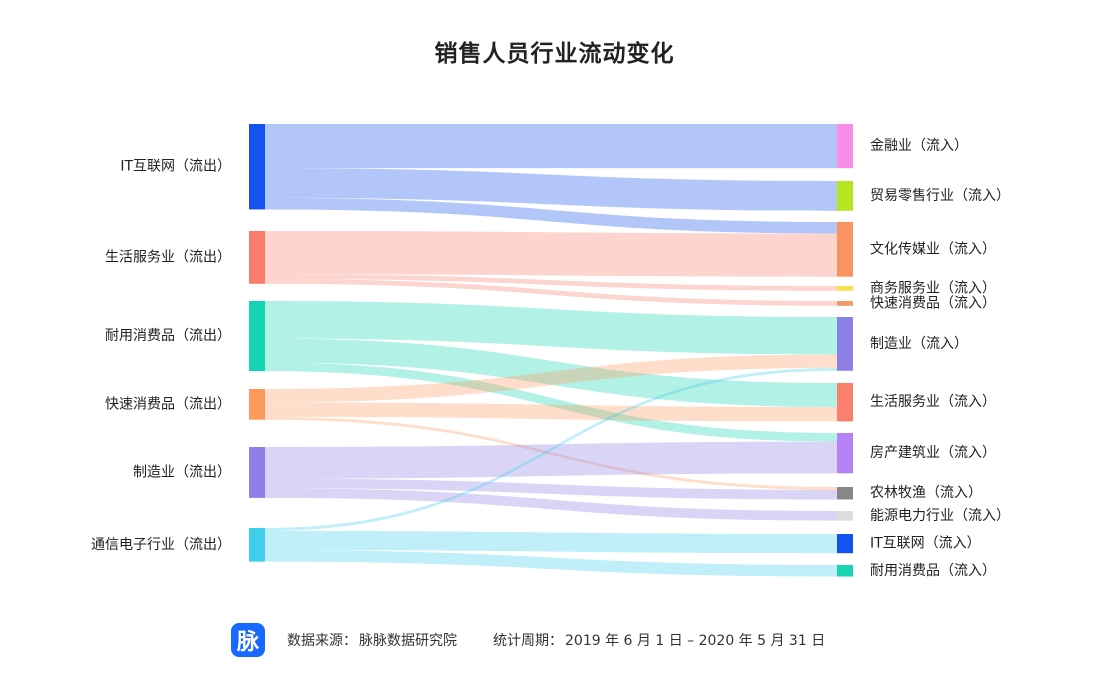 The width and height of the screenshot is (1109, 696). Describe the element at coordinates (248, 640) in the screenshot. I see `maimai-logo: 脉` at that location.